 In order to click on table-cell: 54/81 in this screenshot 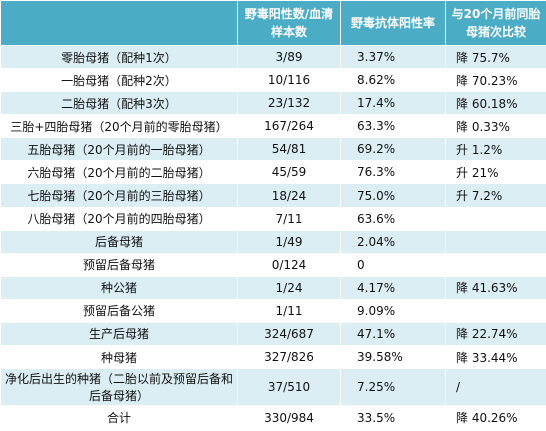, I will do `click(289, 149)`.